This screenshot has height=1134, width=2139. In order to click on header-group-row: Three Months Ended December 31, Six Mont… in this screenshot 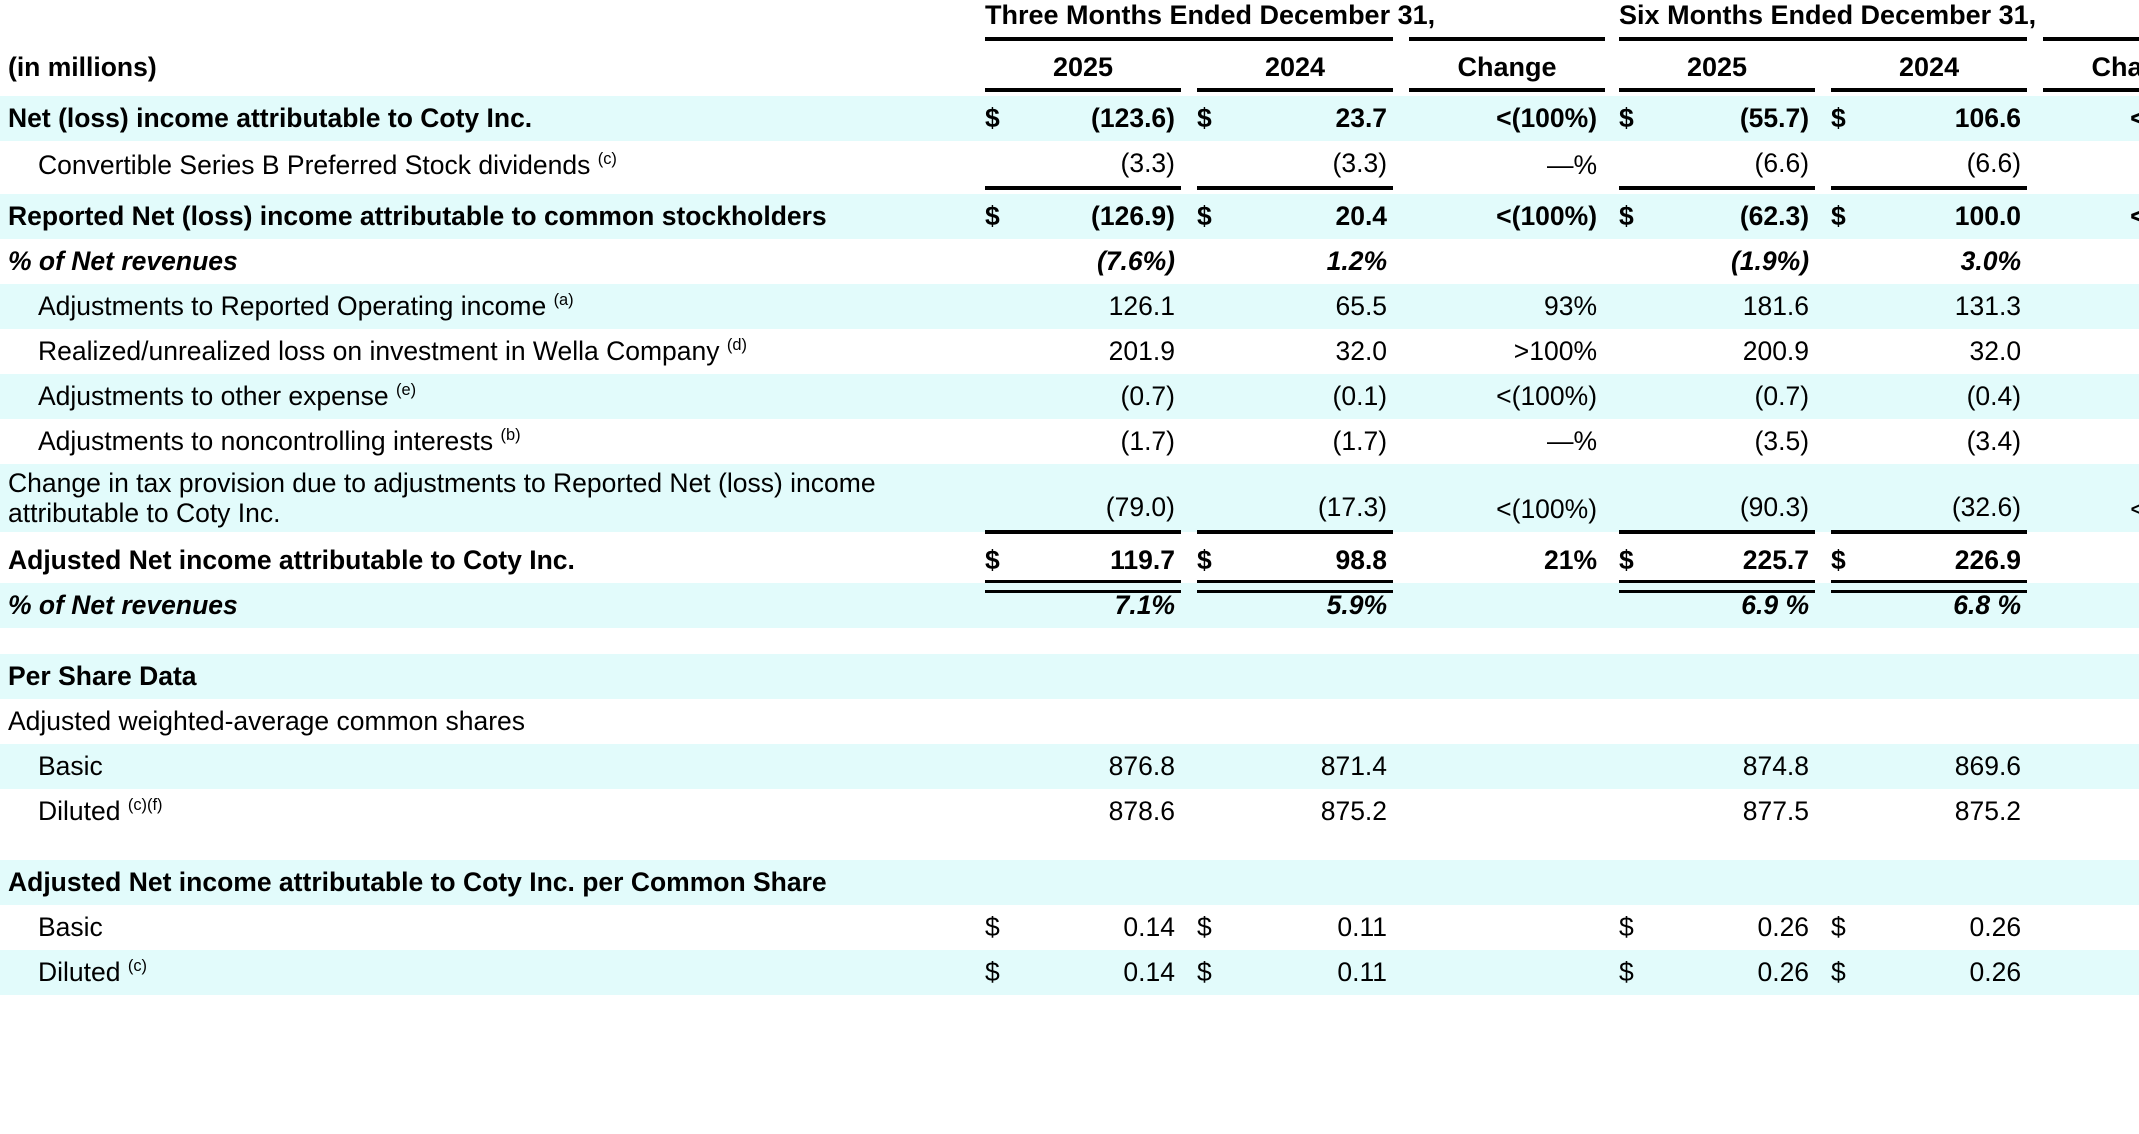, I will do `click(1069, 19)`.